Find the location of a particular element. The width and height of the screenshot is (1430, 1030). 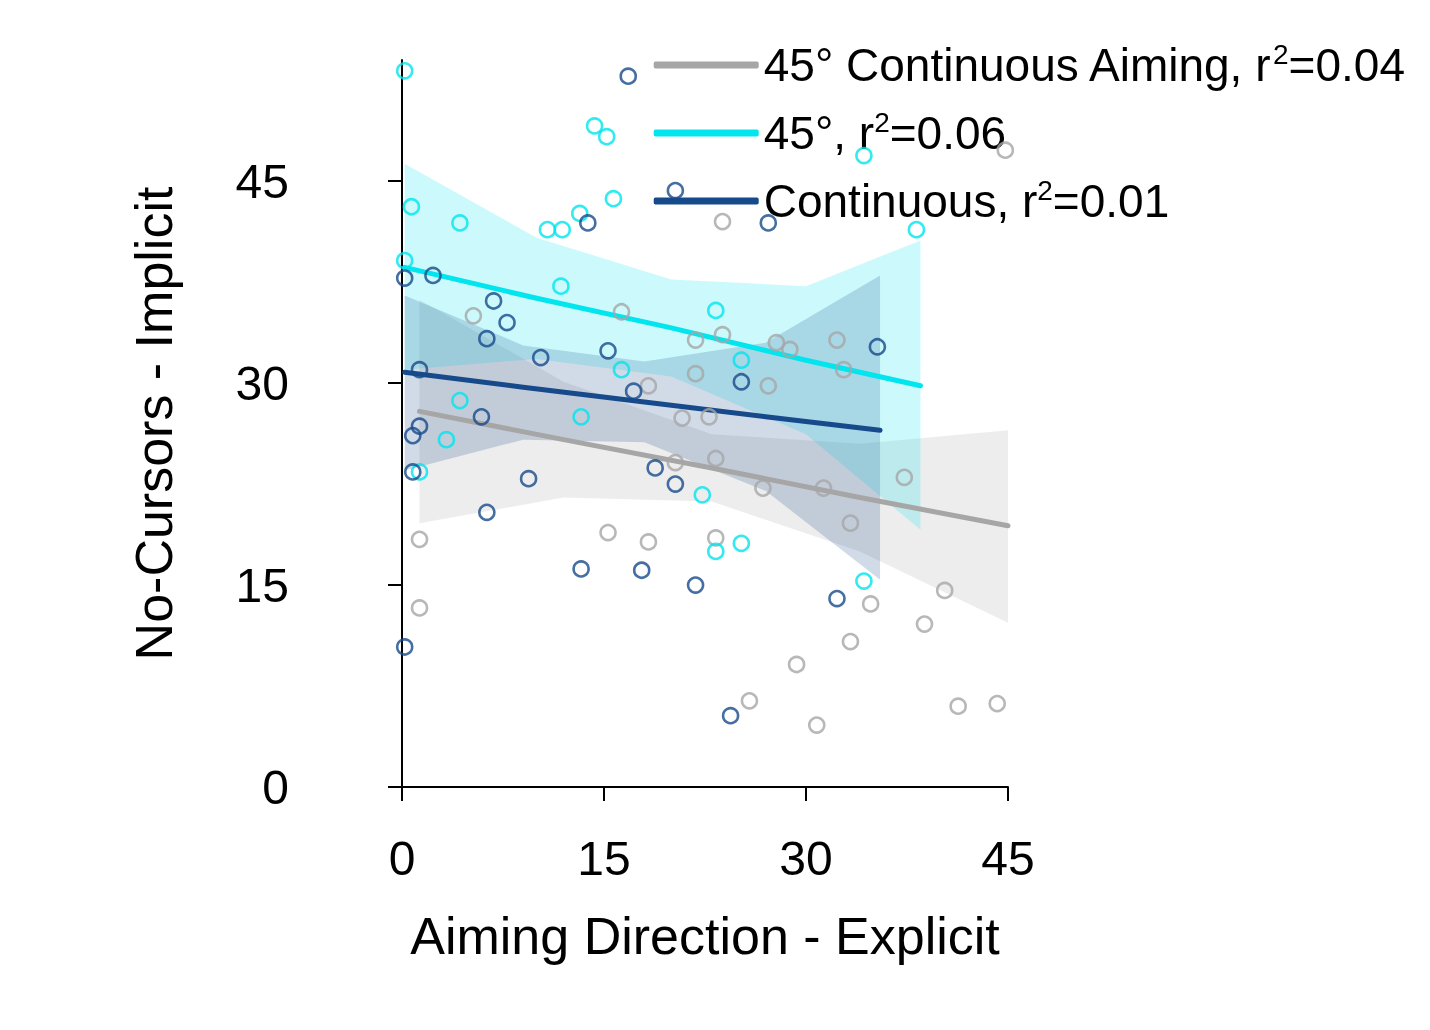

y-tick-label: 0 is located at coordinates (275, 787).